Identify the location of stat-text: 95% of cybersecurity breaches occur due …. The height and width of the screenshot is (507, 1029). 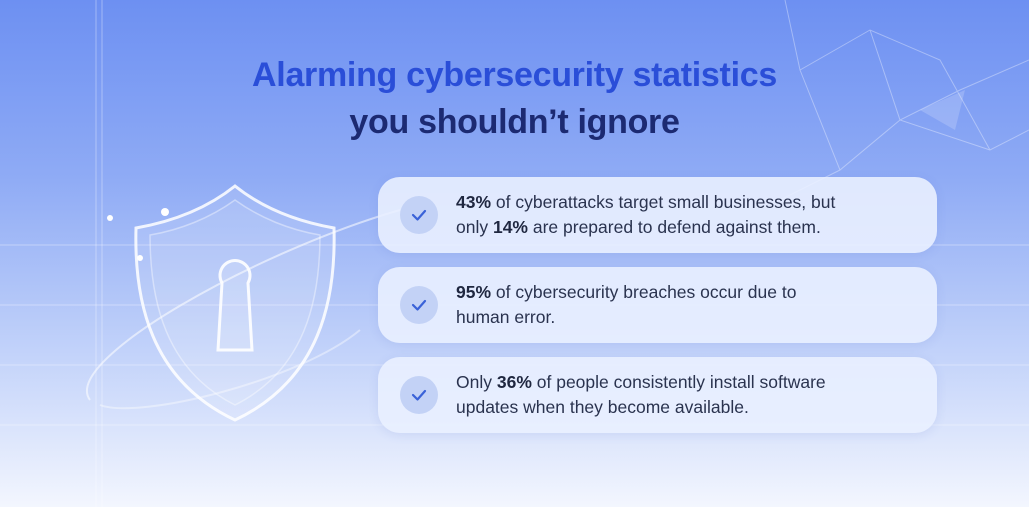
(626, 305).